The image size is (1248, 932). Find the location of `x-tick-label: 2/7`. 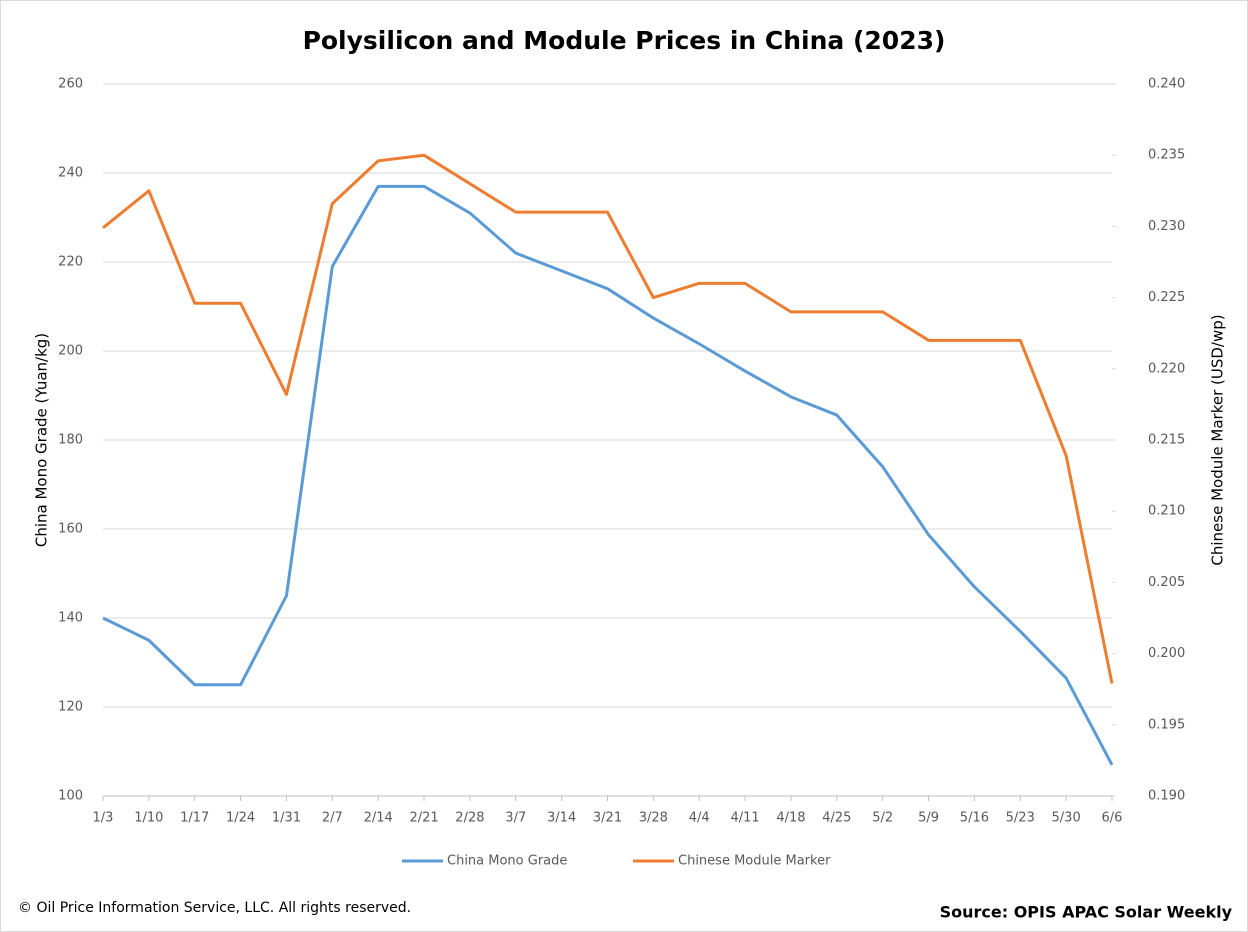

x-tick-label: 2/7 is located at coordinates (332, 818).